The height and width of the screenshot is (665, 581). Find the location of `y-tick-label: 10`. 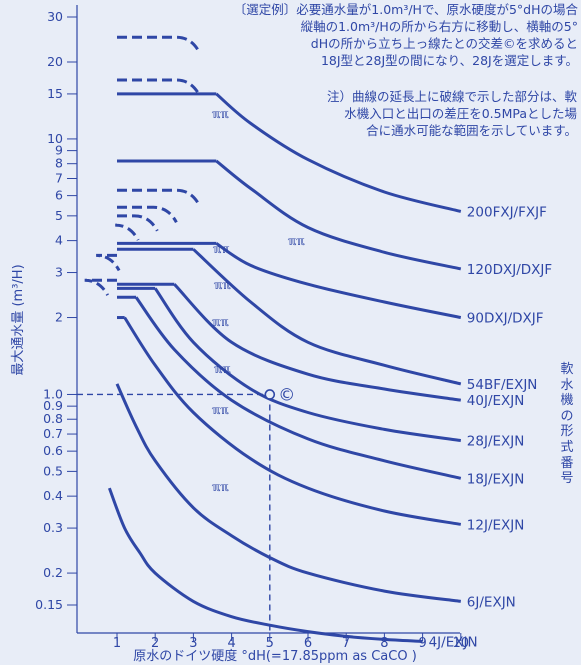

y-tick-label: 10 is located at coordinates (55, 138).